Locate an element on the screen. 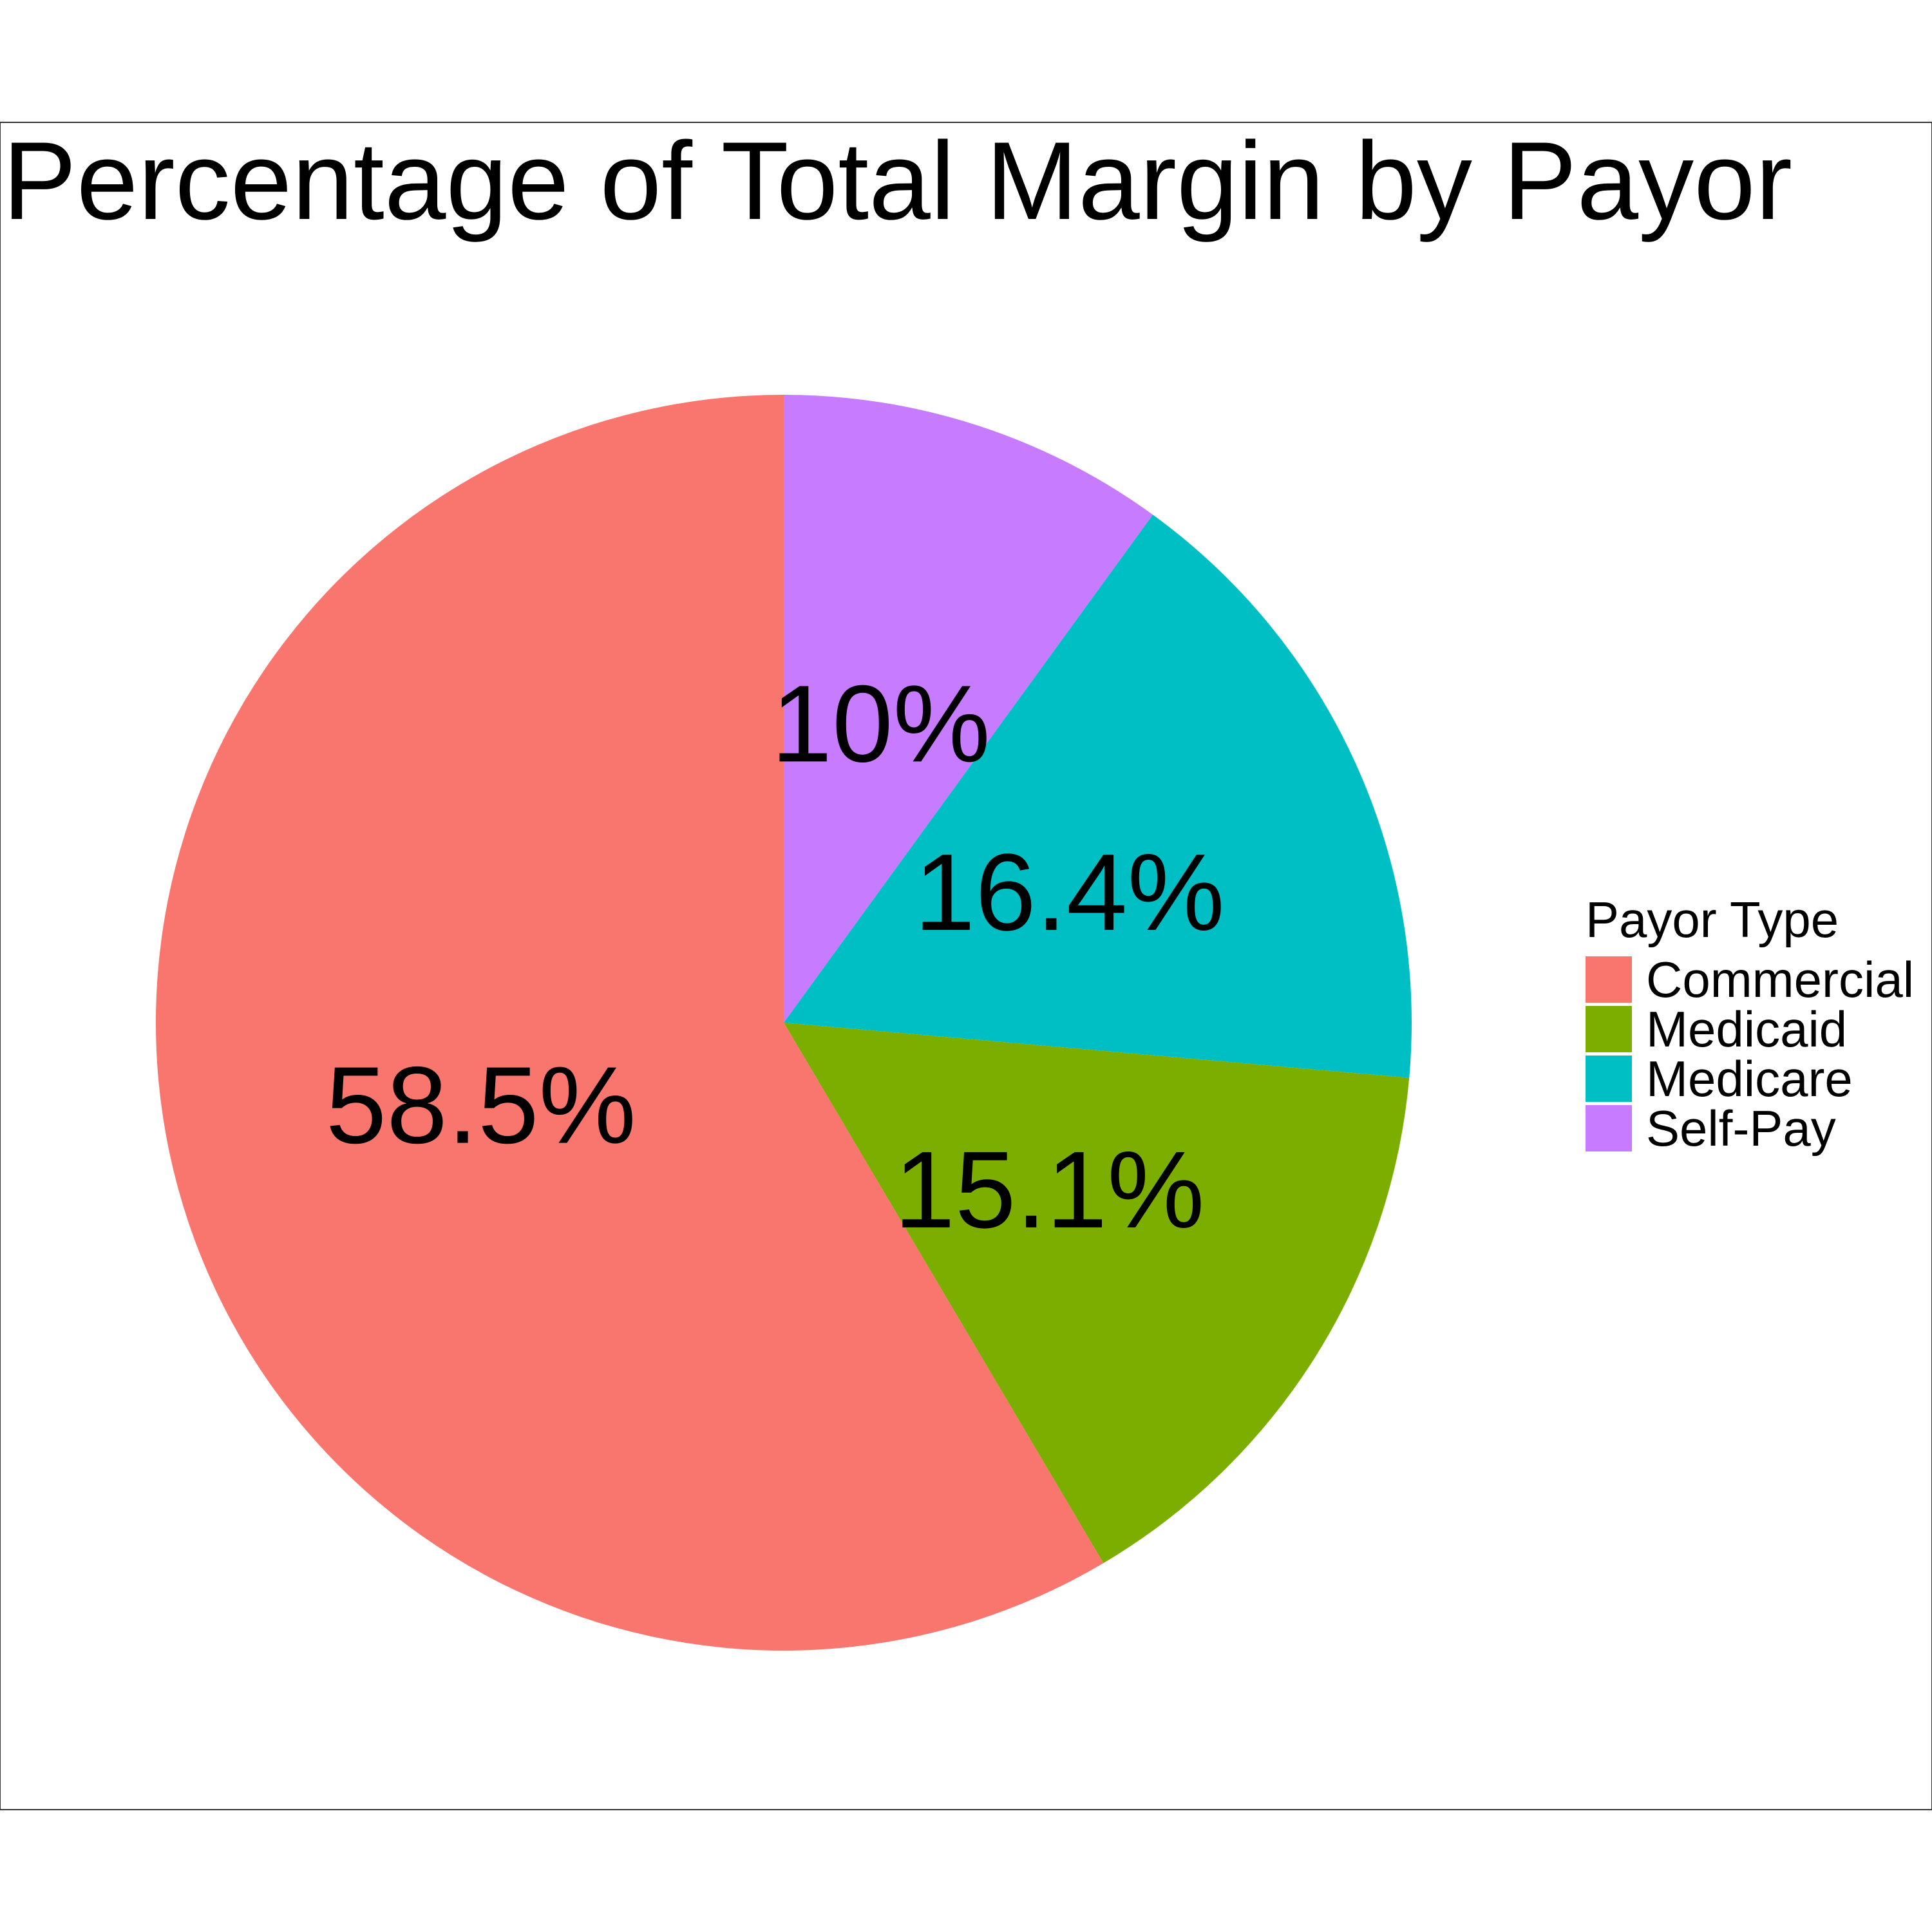 This screenshot has height=1932, width=1932. pie-slice-medicare is located at coordinates (1098, 796).